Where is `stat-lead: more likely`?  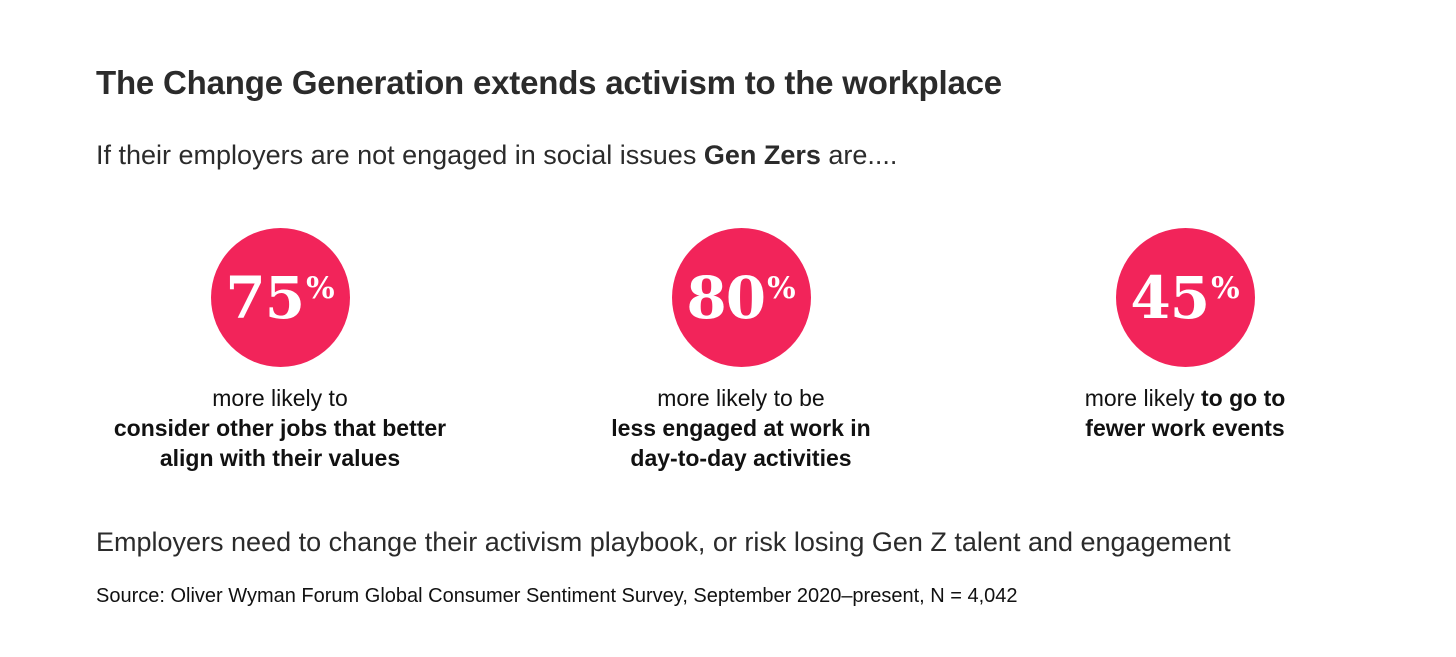
stat-lead: more likely is located at coordinates (1142, 398).